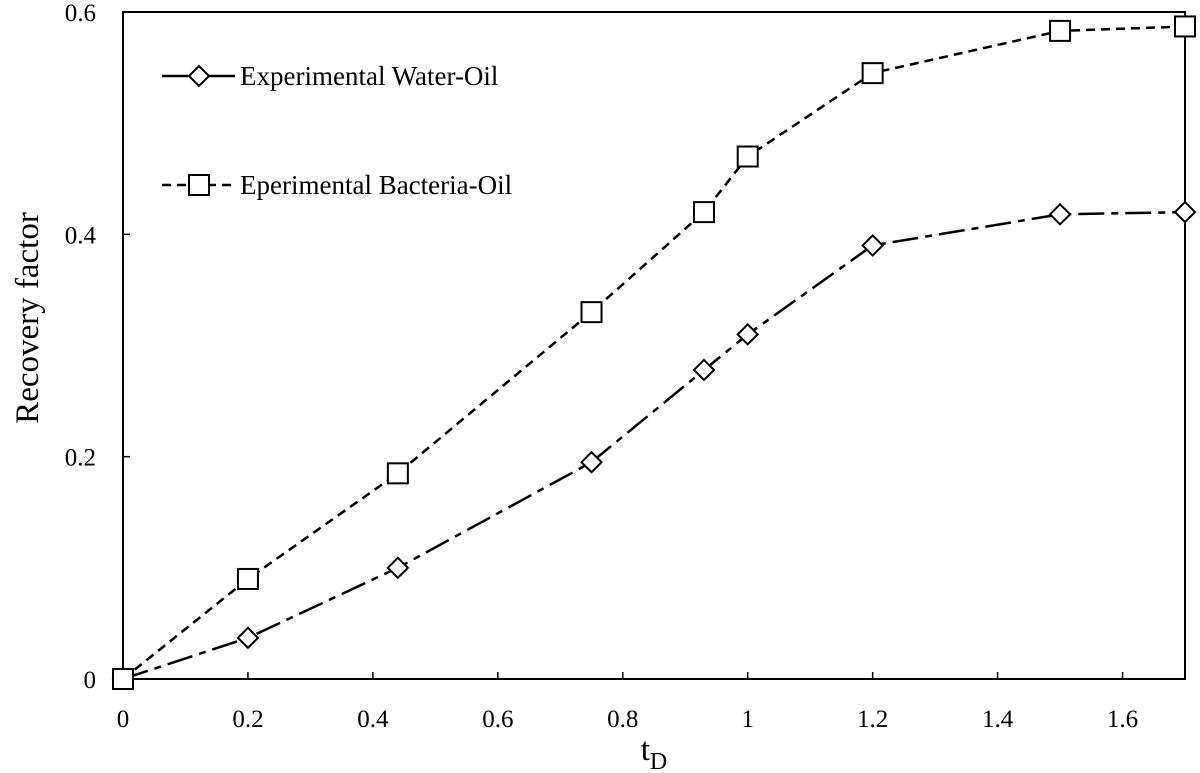 The image size is (1200, 773). I want to click on x-tick-label: 0, so click(123, 719).